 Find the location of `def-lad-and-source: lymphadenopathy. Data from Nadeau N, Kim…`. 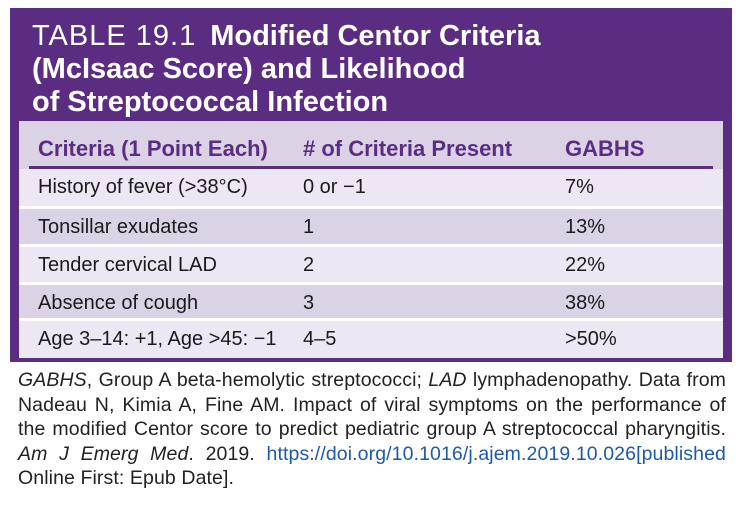

def-lad-and-source: lymphadenopathy. Data from Nadeau N, Kim… is located at coordinates (372, 404).